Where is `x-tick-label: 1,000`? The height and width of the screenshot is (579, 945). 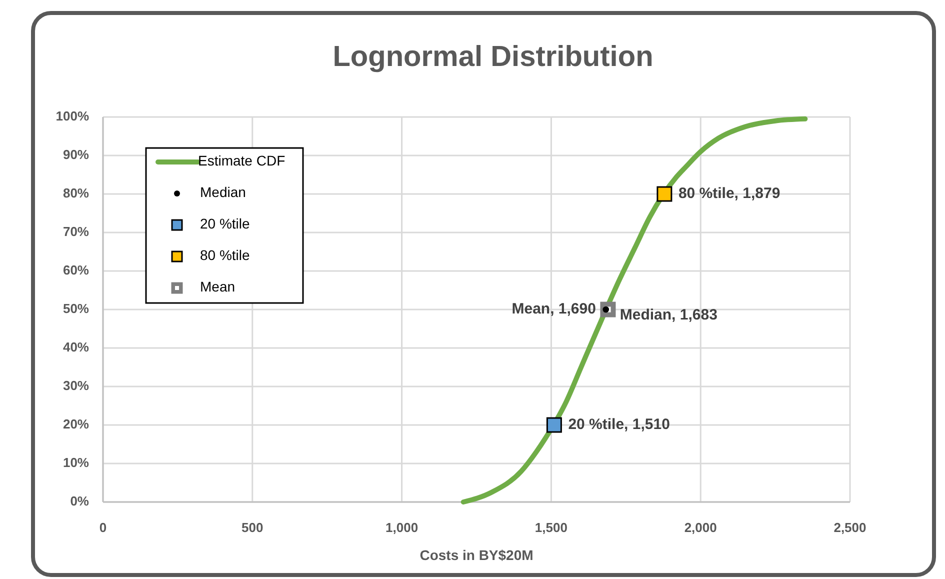
x-tick-label: 1,000 is located at coordinates (402, 527).